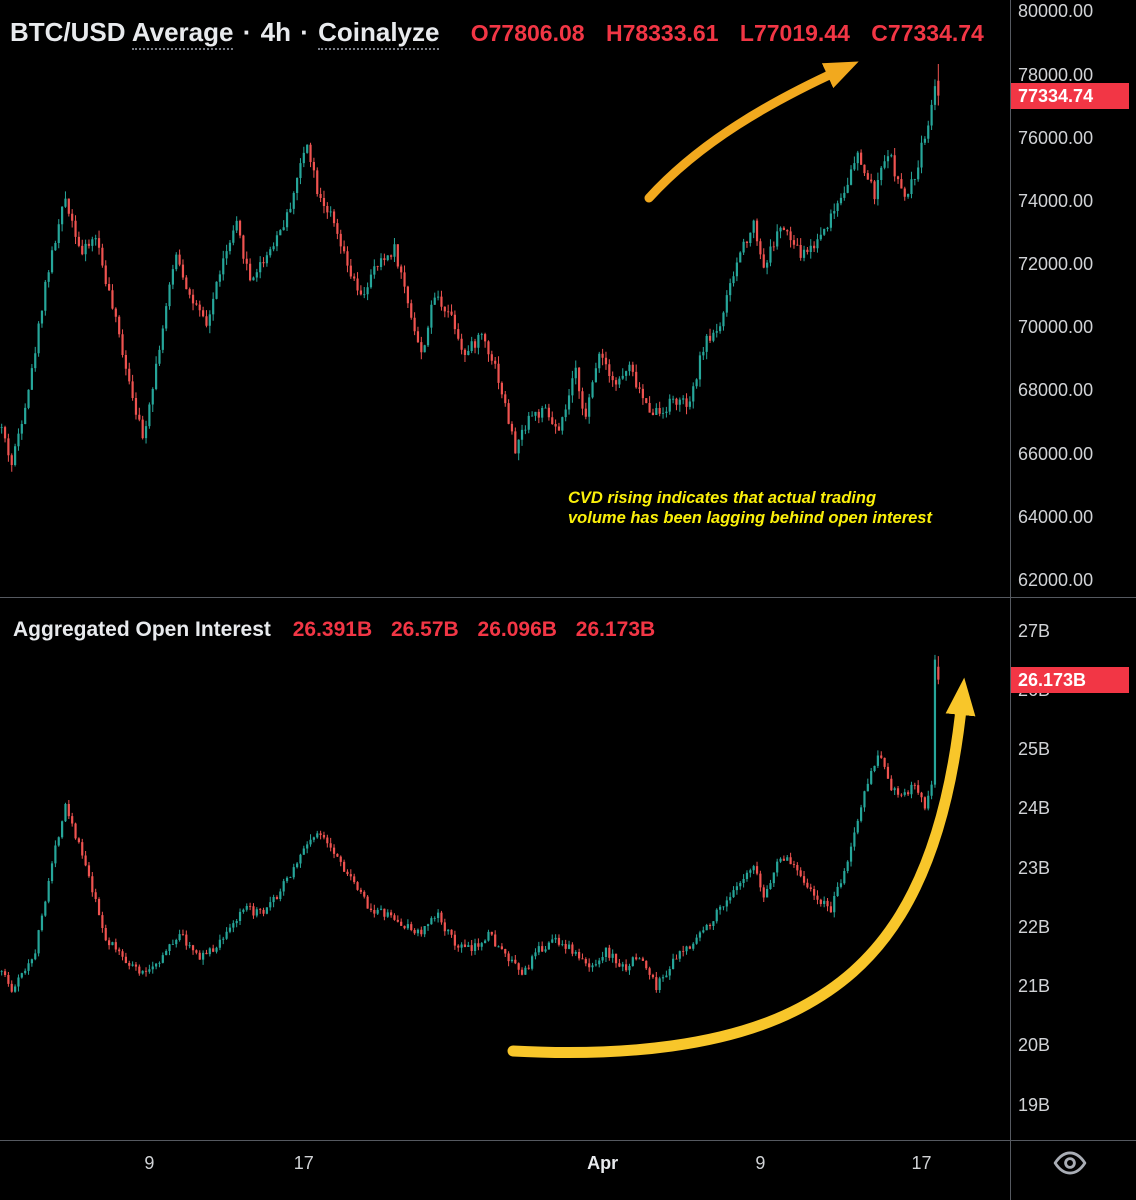 The width and height of the screenshot is (1136, 1200). What do you see at coordinates (1010, 600) in the screenshot?
I see `price-axis-divider` at bounding box center [1010, 600].